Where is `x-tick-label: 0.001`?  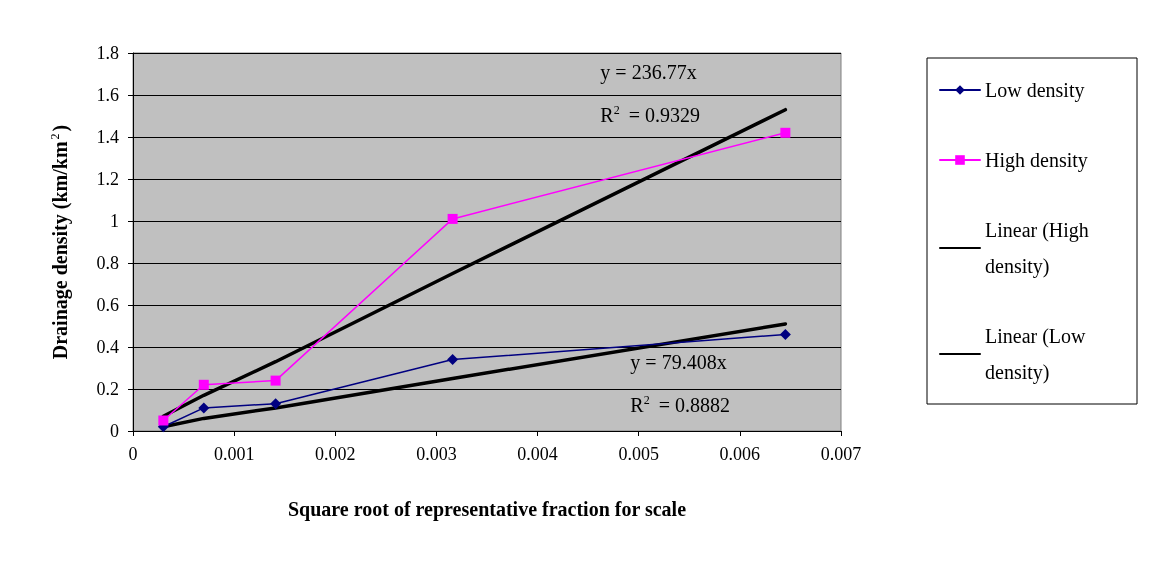 x-tick-label: 0.001 is located at coordinates (234, 454).